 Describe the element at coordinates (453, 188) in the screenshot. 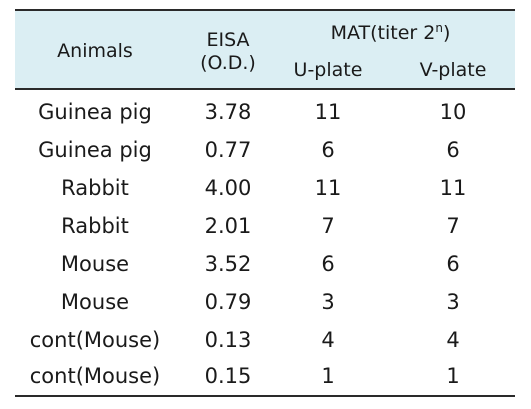

I see `cell-v-plate: 11` at that location.